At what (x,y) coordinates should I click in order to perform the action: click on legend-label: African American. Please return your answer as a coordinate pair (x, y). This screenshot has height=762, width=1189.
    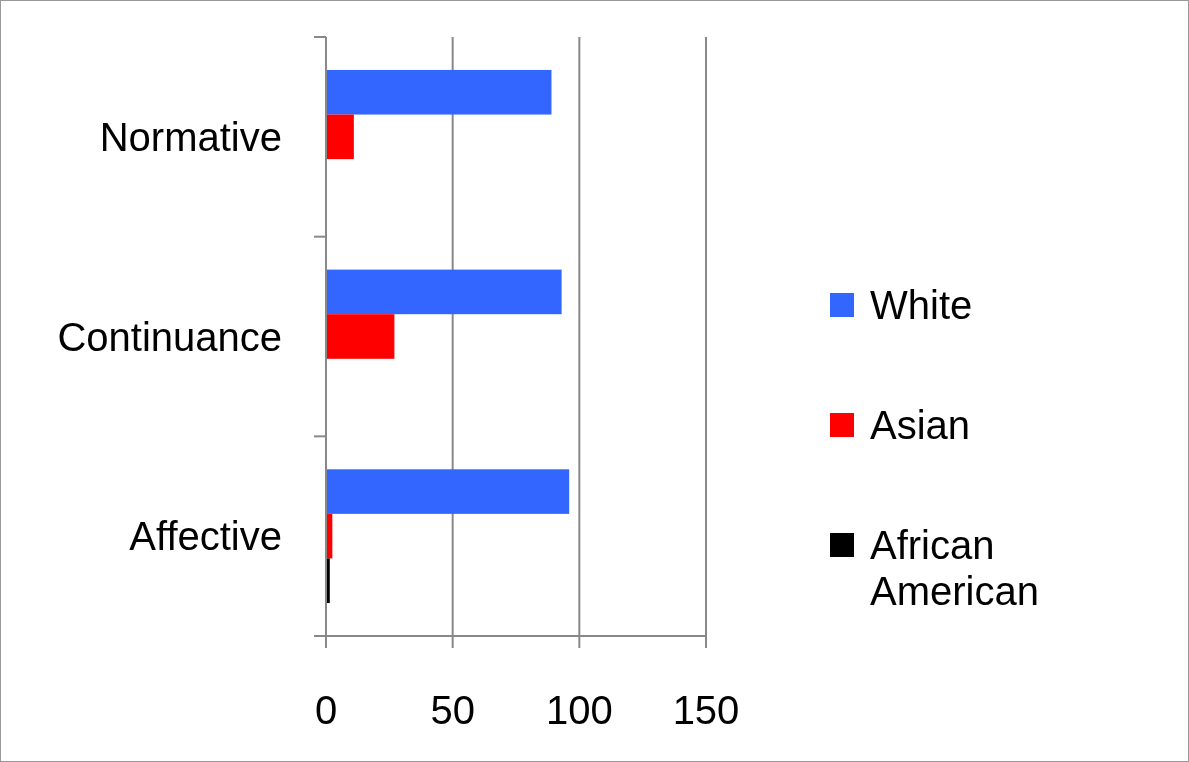
    Looking at the image, I should click on (954, 568).